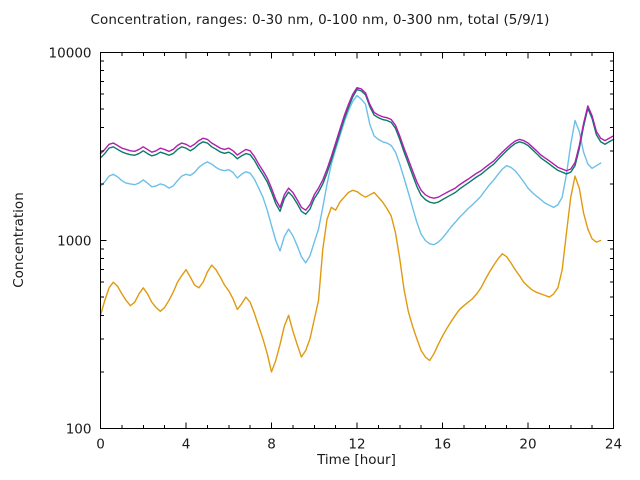 The width and height of the screenshot is (640, 480). Describe the element at coordinates (613, 445) in the screenshot. I see `x-tick-label: 24` at that location.